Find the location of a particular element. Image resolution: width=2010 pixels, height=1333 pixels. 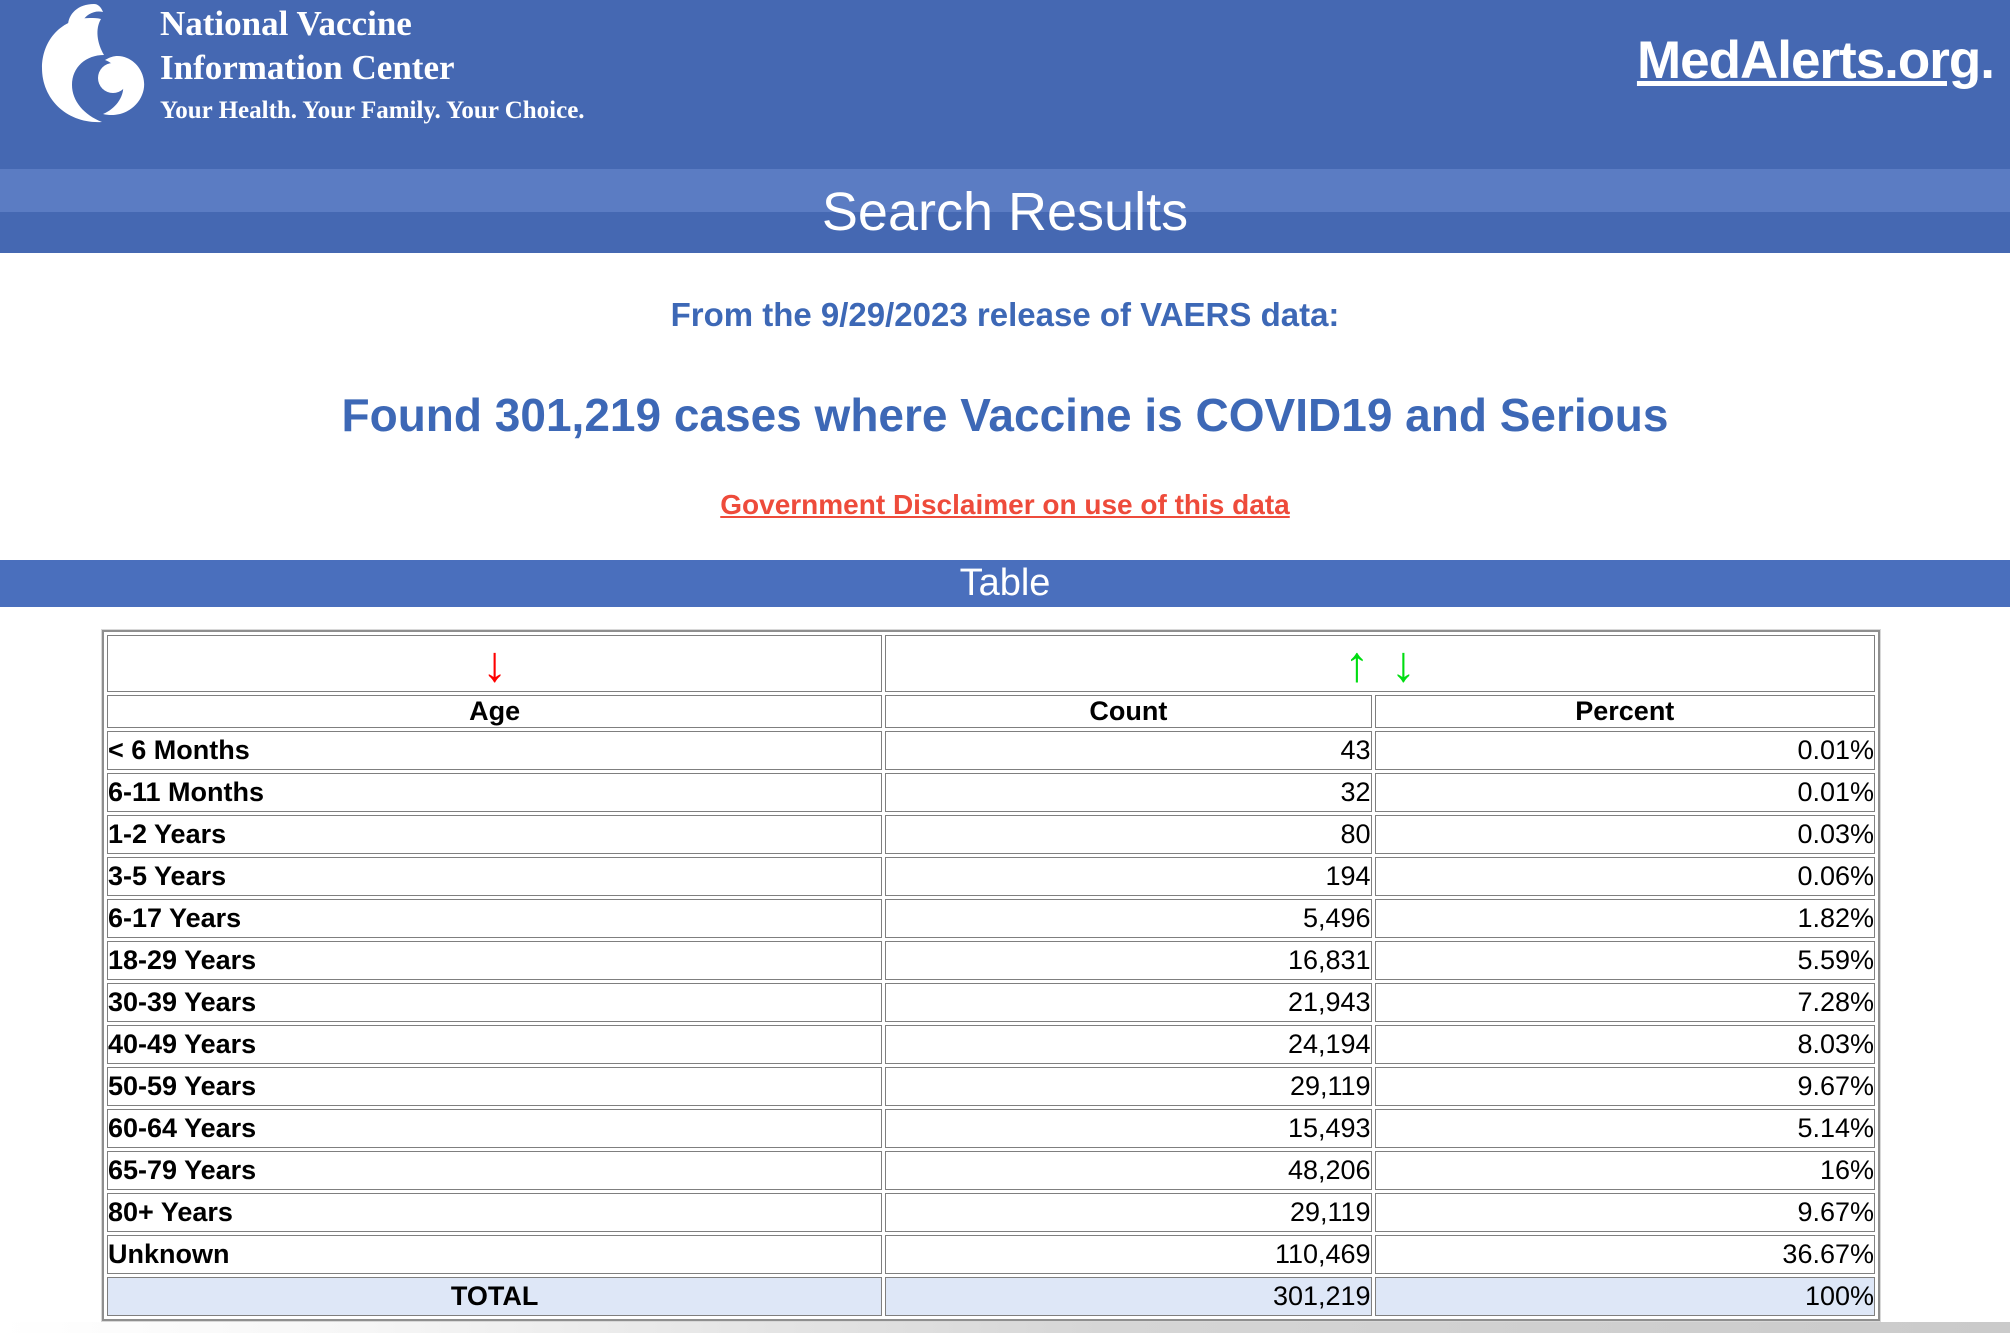

table-row: 18-29 Years 16,831 5.59% is located at coordinates (991, 960).